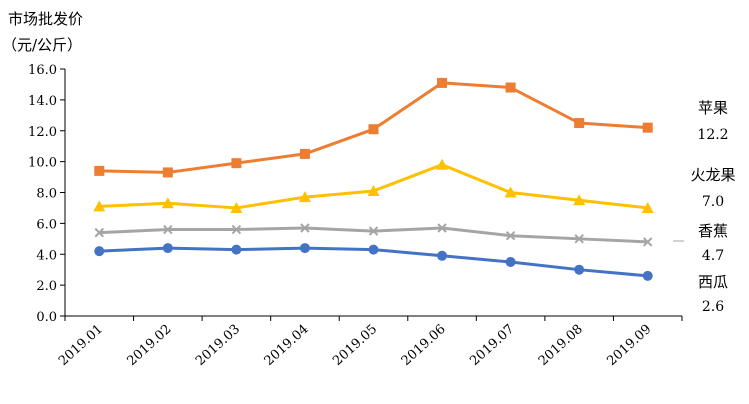 The image size is (749, 404). Describe the element at coordinates (712, 175) in the screenshot. I see `series-name-label: 火龙果` at that location.